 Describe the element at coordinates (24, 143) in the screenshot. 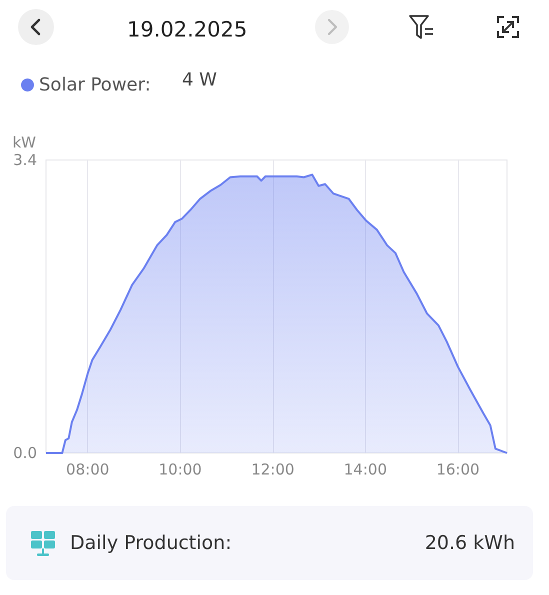

I see `y-axis-title: kW` at that location.